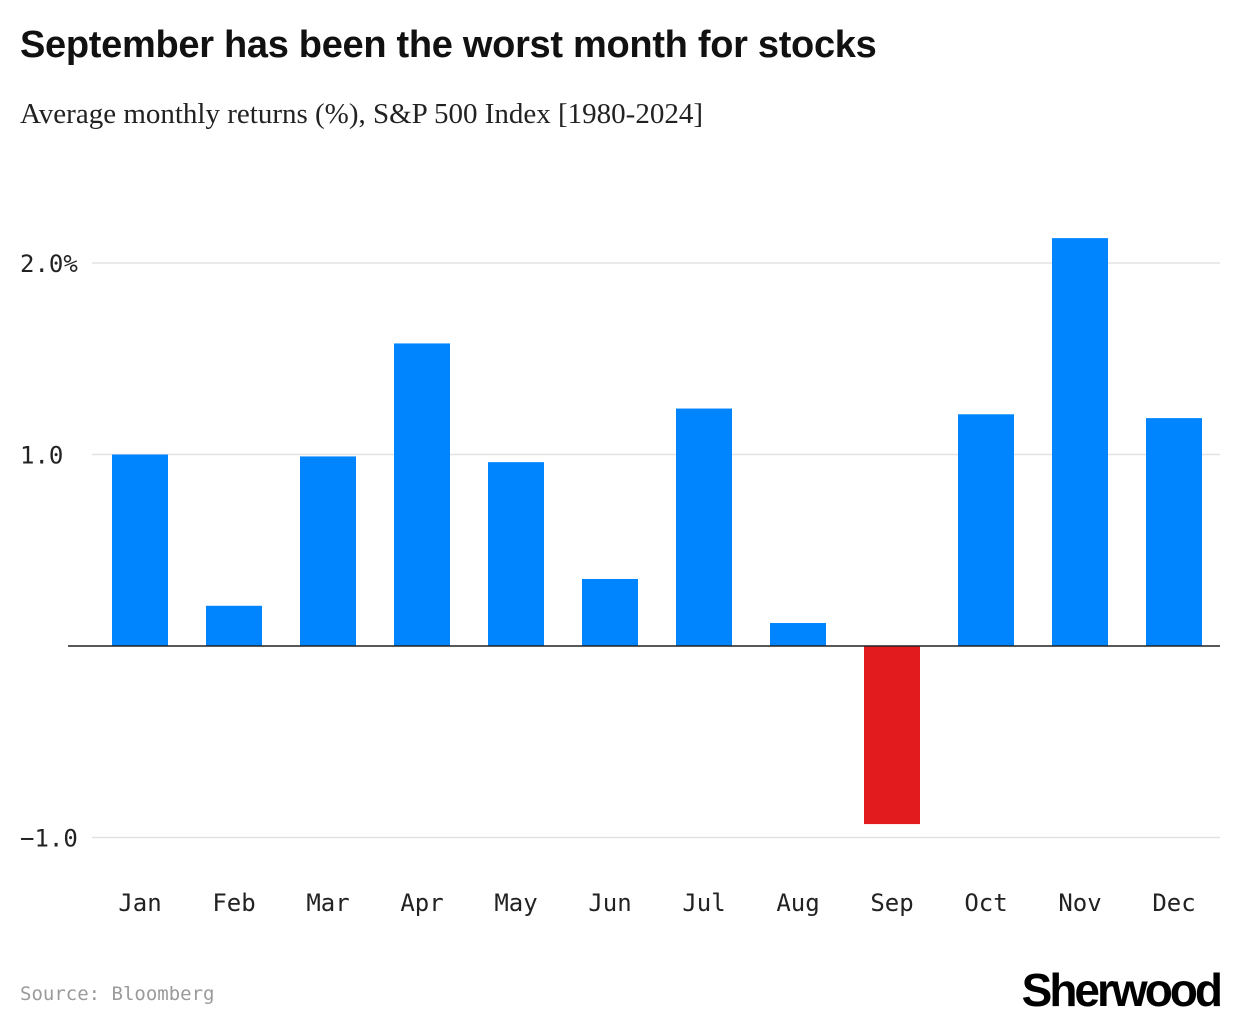  I want to click on bar-feb, so click(234, 625).